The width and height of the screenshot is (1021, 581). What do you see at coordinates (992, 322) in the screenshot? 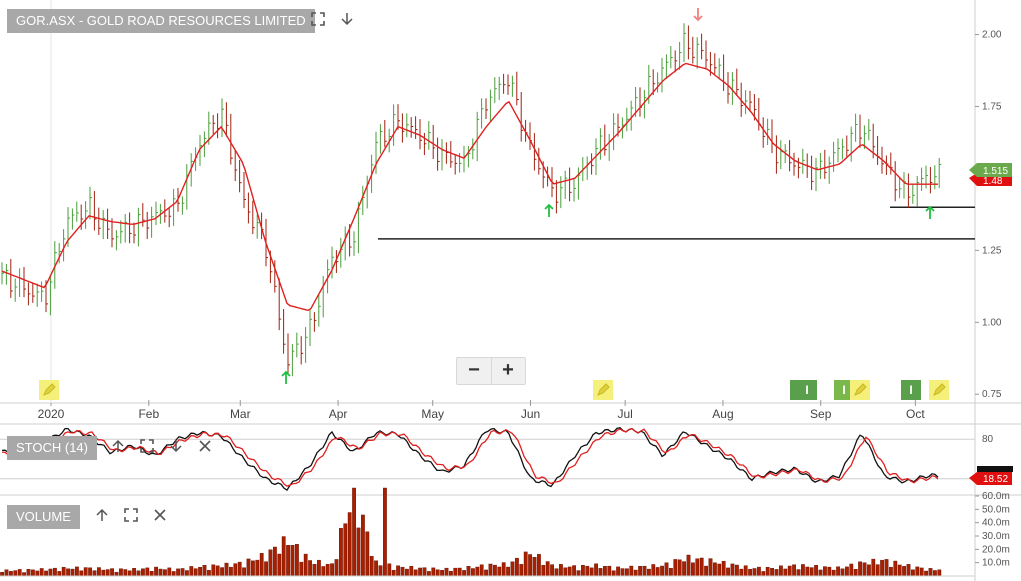
I see `y-tick-label: 1.00` at bounding box center [992, 322].